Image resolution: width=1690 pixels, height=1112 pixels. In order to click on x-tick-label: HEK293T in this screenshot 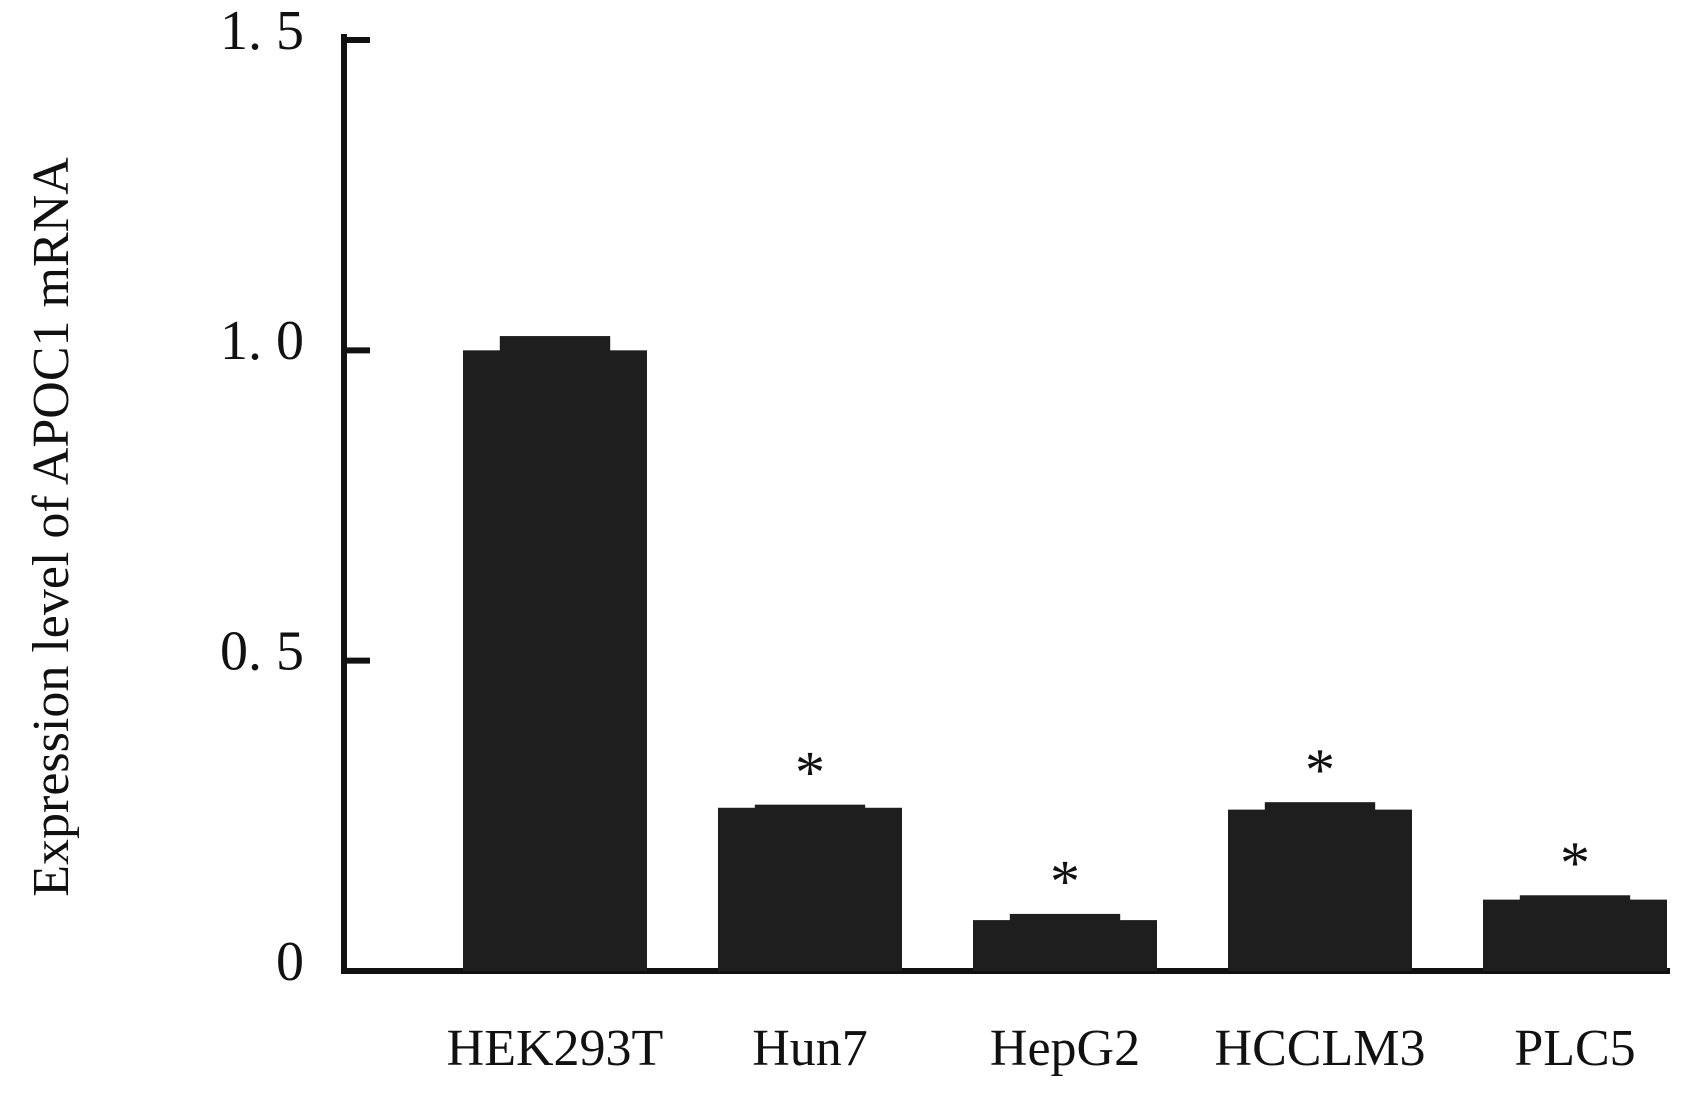, I will do `click(555, 1048)`.